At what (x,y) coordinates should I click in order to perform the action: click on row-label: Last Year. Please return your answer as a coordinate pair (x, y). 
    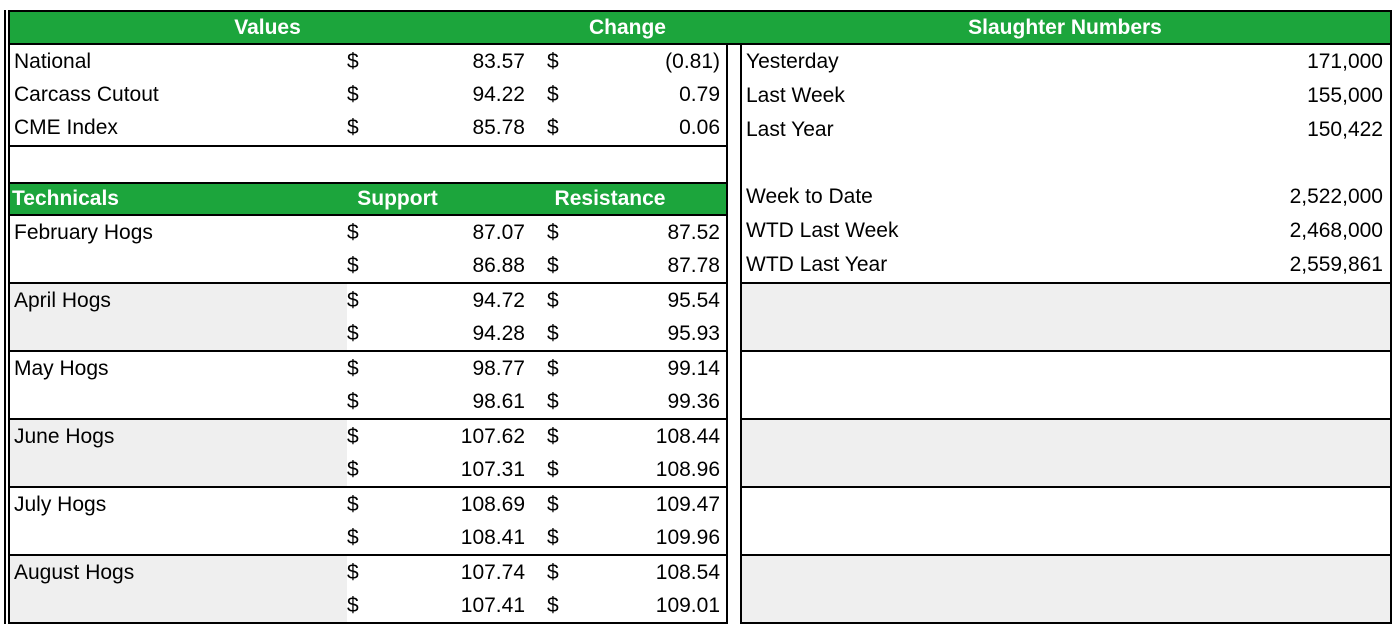
    Looking at the image, I should click on (790, 129).